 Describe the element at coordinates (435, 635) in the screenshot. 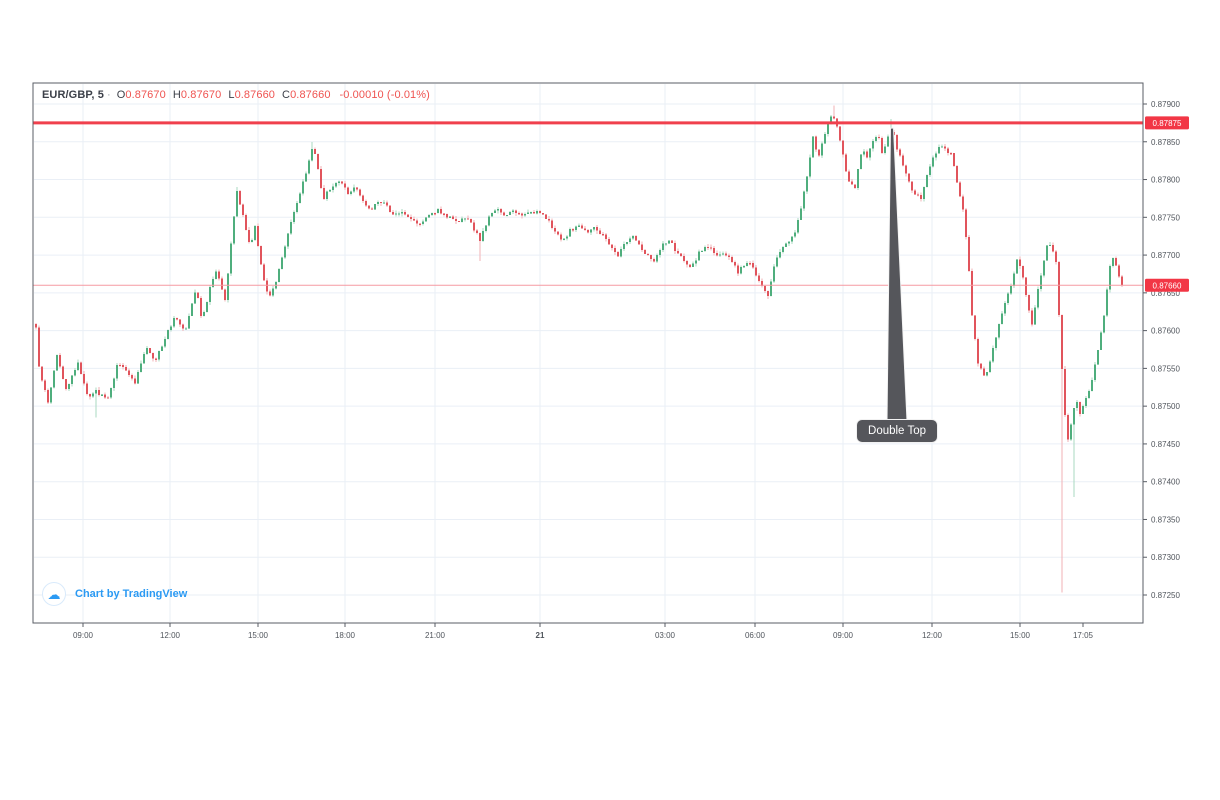

I see `svg-text: 21:00` at that location.